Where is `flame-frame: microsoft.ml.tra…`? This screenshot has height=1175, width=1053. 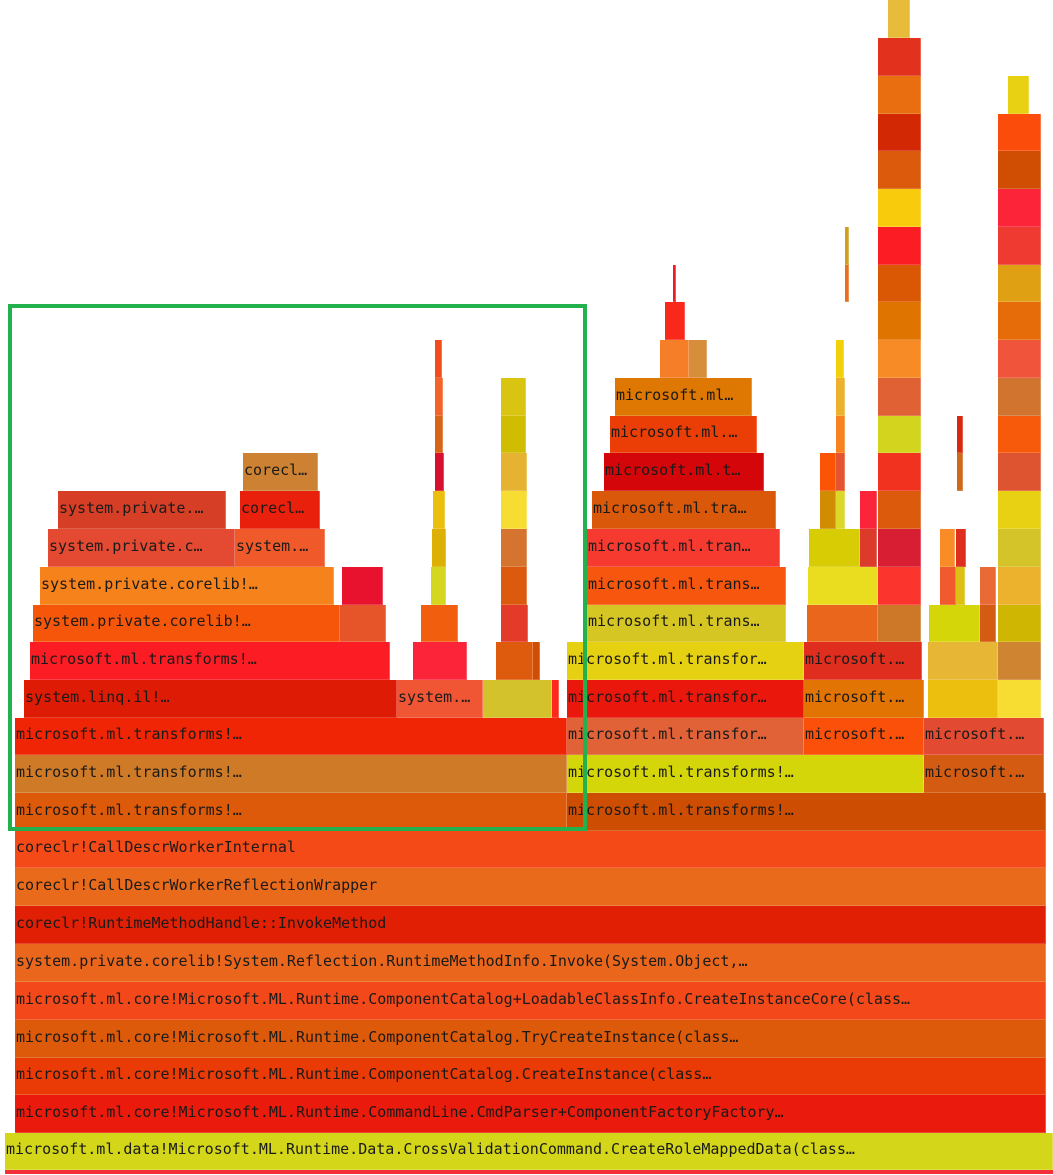 flame-frame: microsoft.ml.tra… is located at coordinates (684, 510).